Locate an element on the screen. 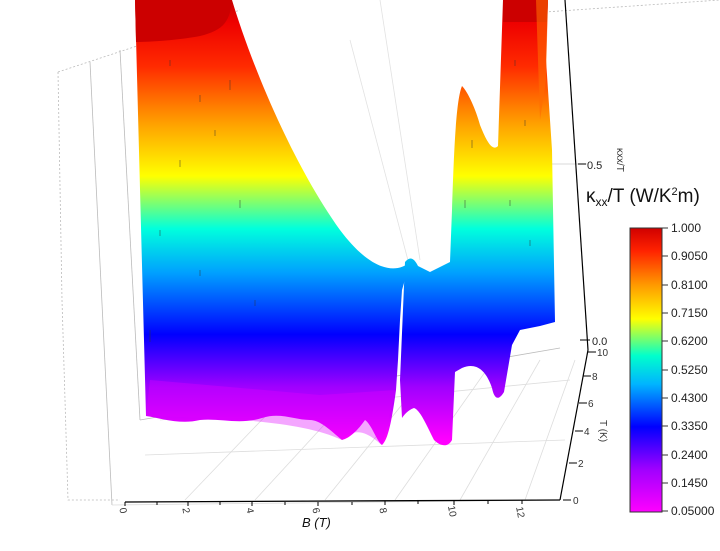  colorbar-tick: 0.3350 is located at coordinates (689, 426).